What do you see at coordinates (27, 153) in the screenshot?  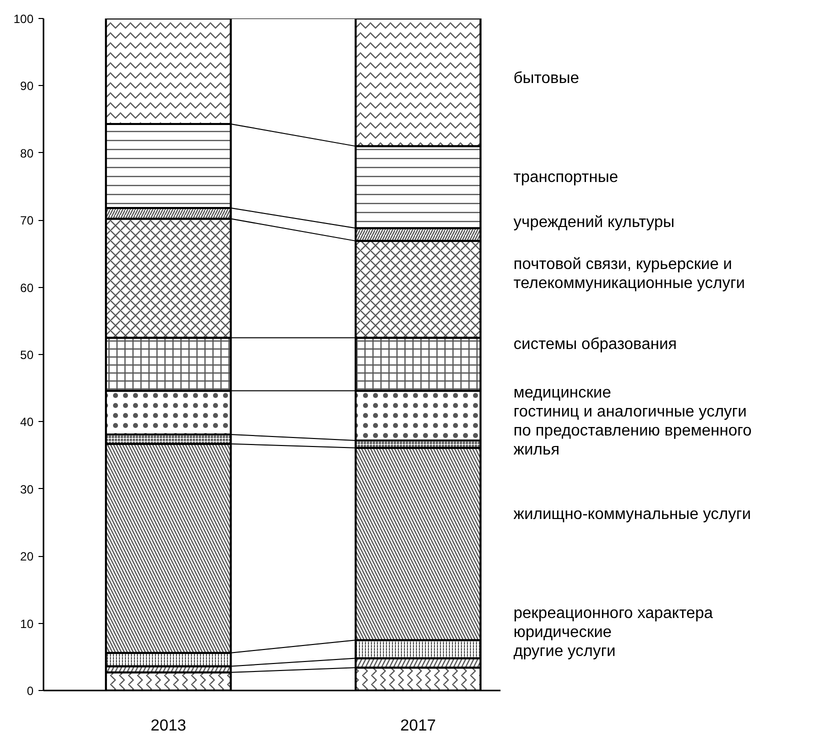 I see `y-tick-label: 80` at bounding box center [27, 153].